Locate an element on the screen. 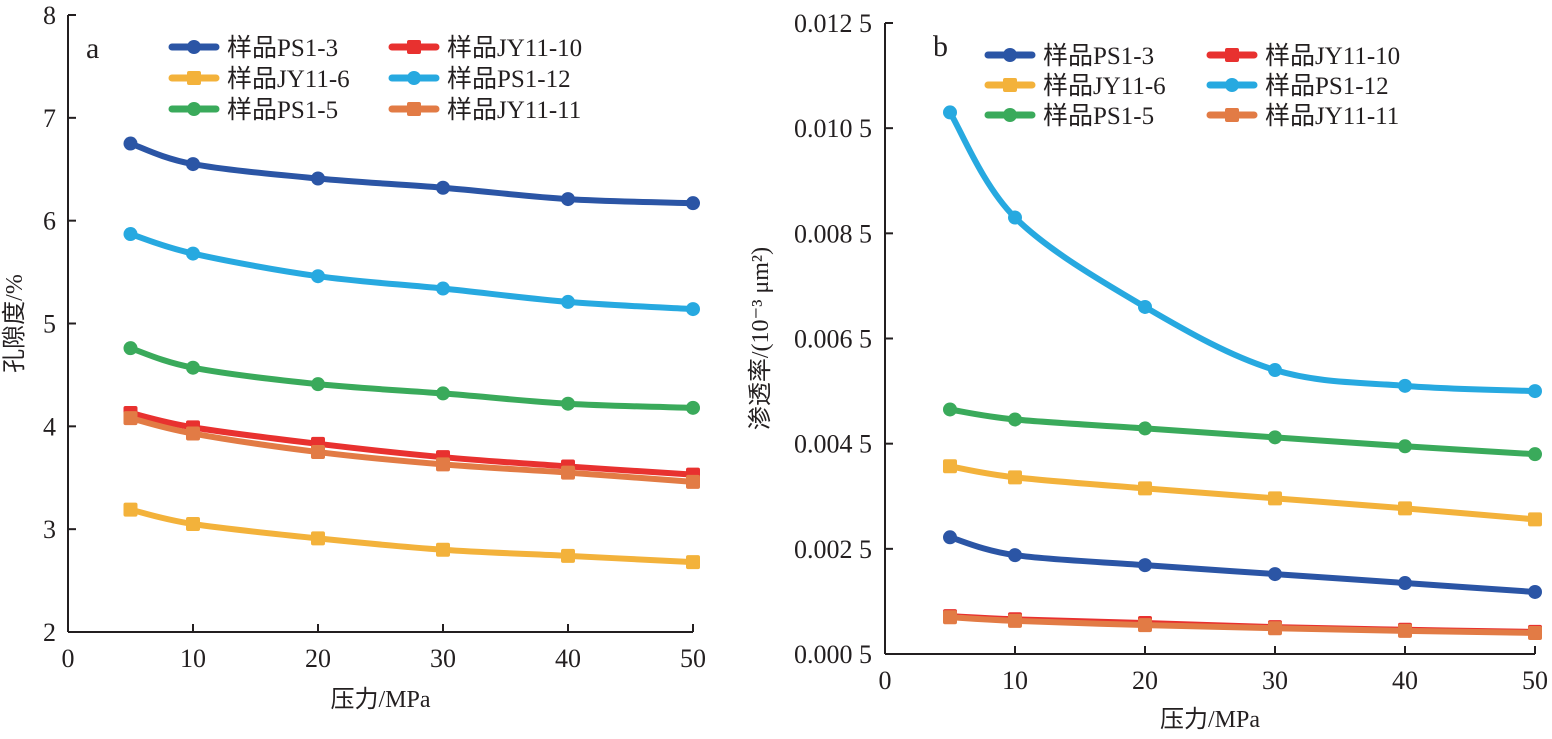  series-样品JY11-6 is located at coordinates (411, 536).